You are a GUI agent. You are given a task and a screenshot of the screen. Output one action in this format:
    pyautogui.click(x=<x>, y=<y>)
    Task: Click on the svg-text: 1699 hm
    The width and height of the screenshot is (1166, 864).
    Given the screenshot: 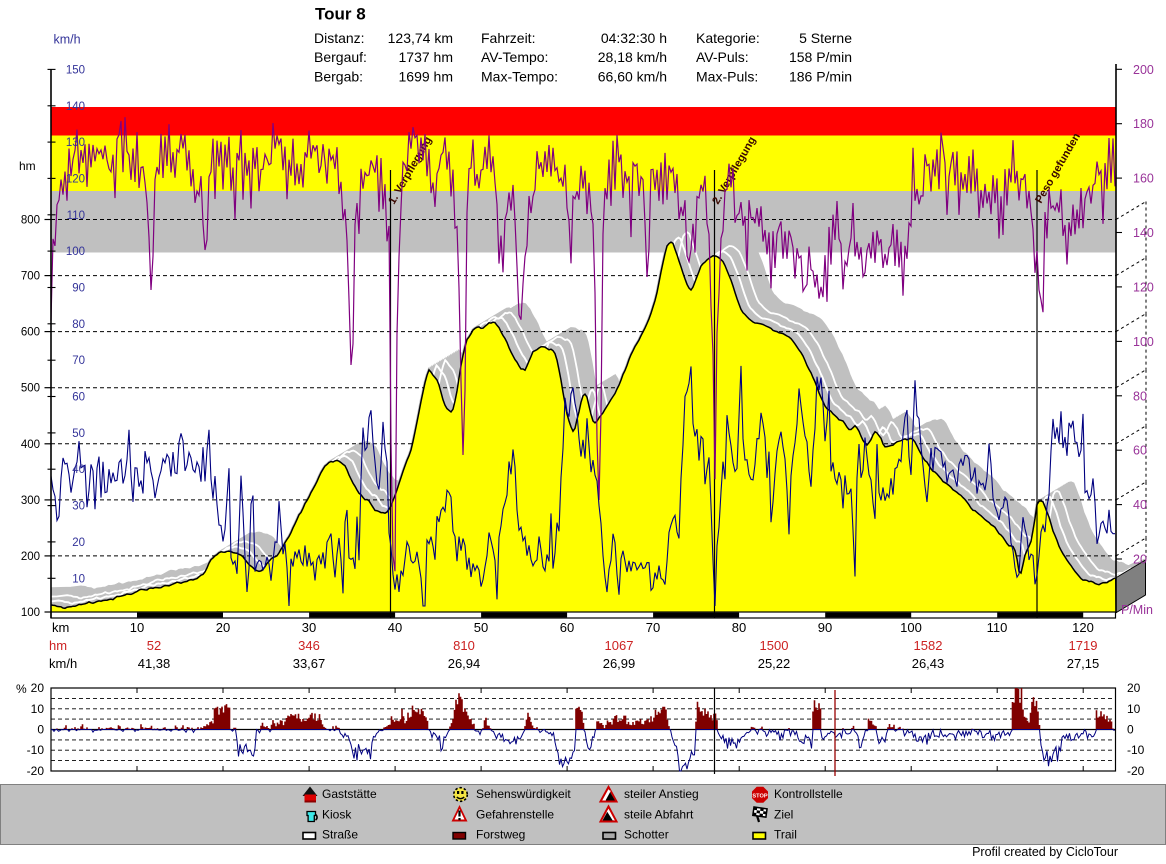 What is the action you would take?
    pyautogui.click(x=426, y=76)
    